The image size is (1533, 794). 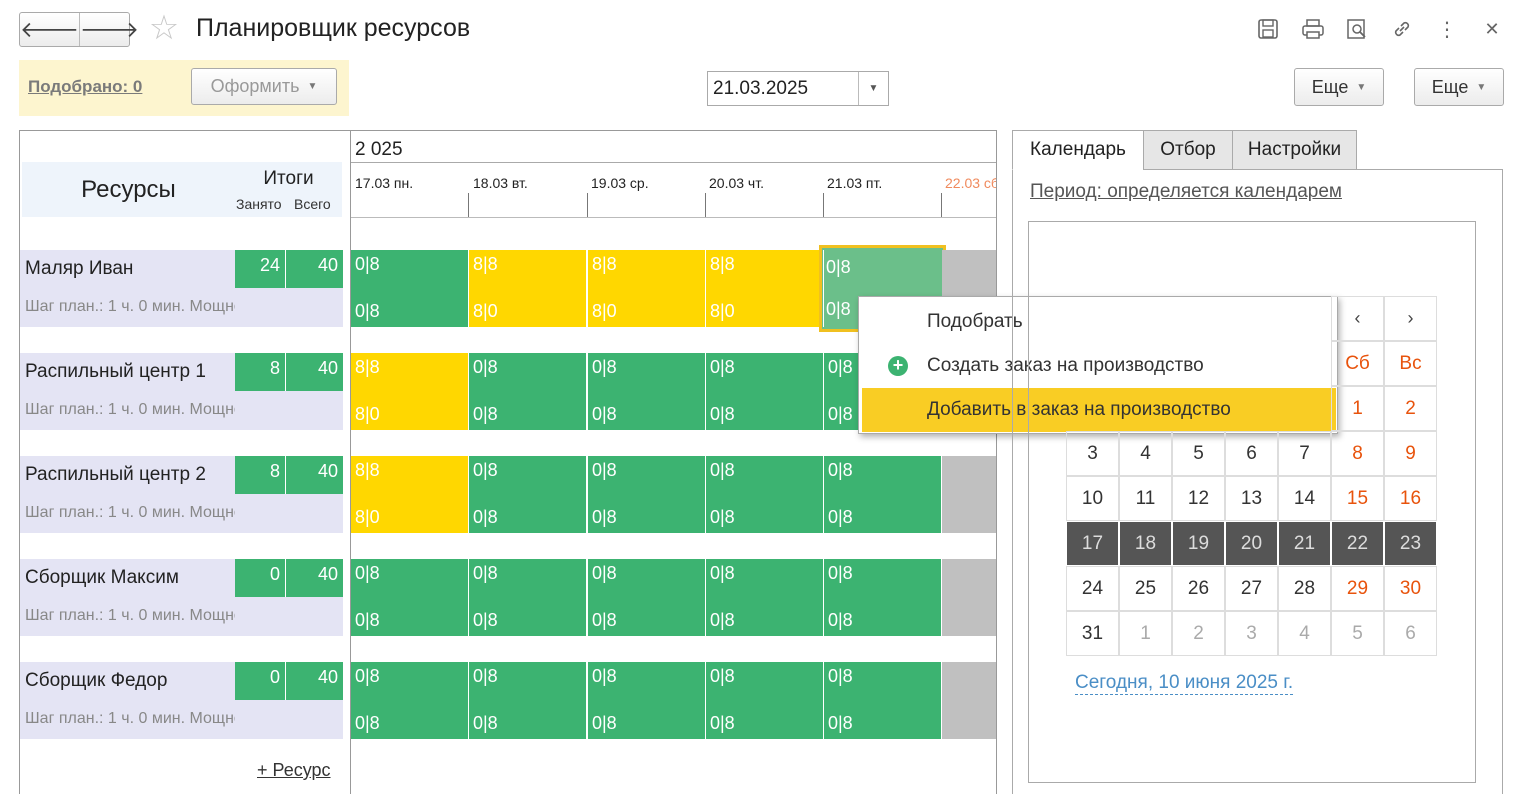 What do you see at coordinates (264, 86) in the screenshot?
I see `make-button: Оформить ▼` at bounding box center [264, 86].